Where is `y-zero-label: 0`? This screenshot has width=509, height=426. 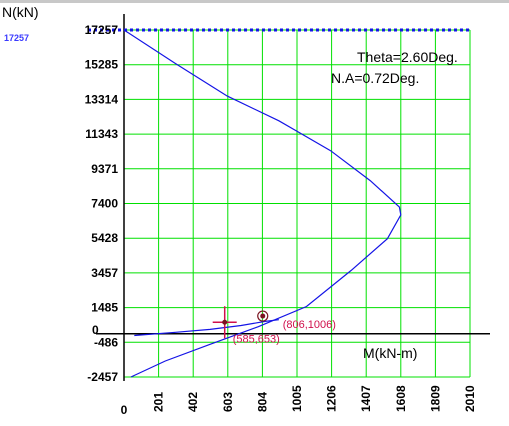 y-zero-label: 0 is located at coordinates (95, 330).